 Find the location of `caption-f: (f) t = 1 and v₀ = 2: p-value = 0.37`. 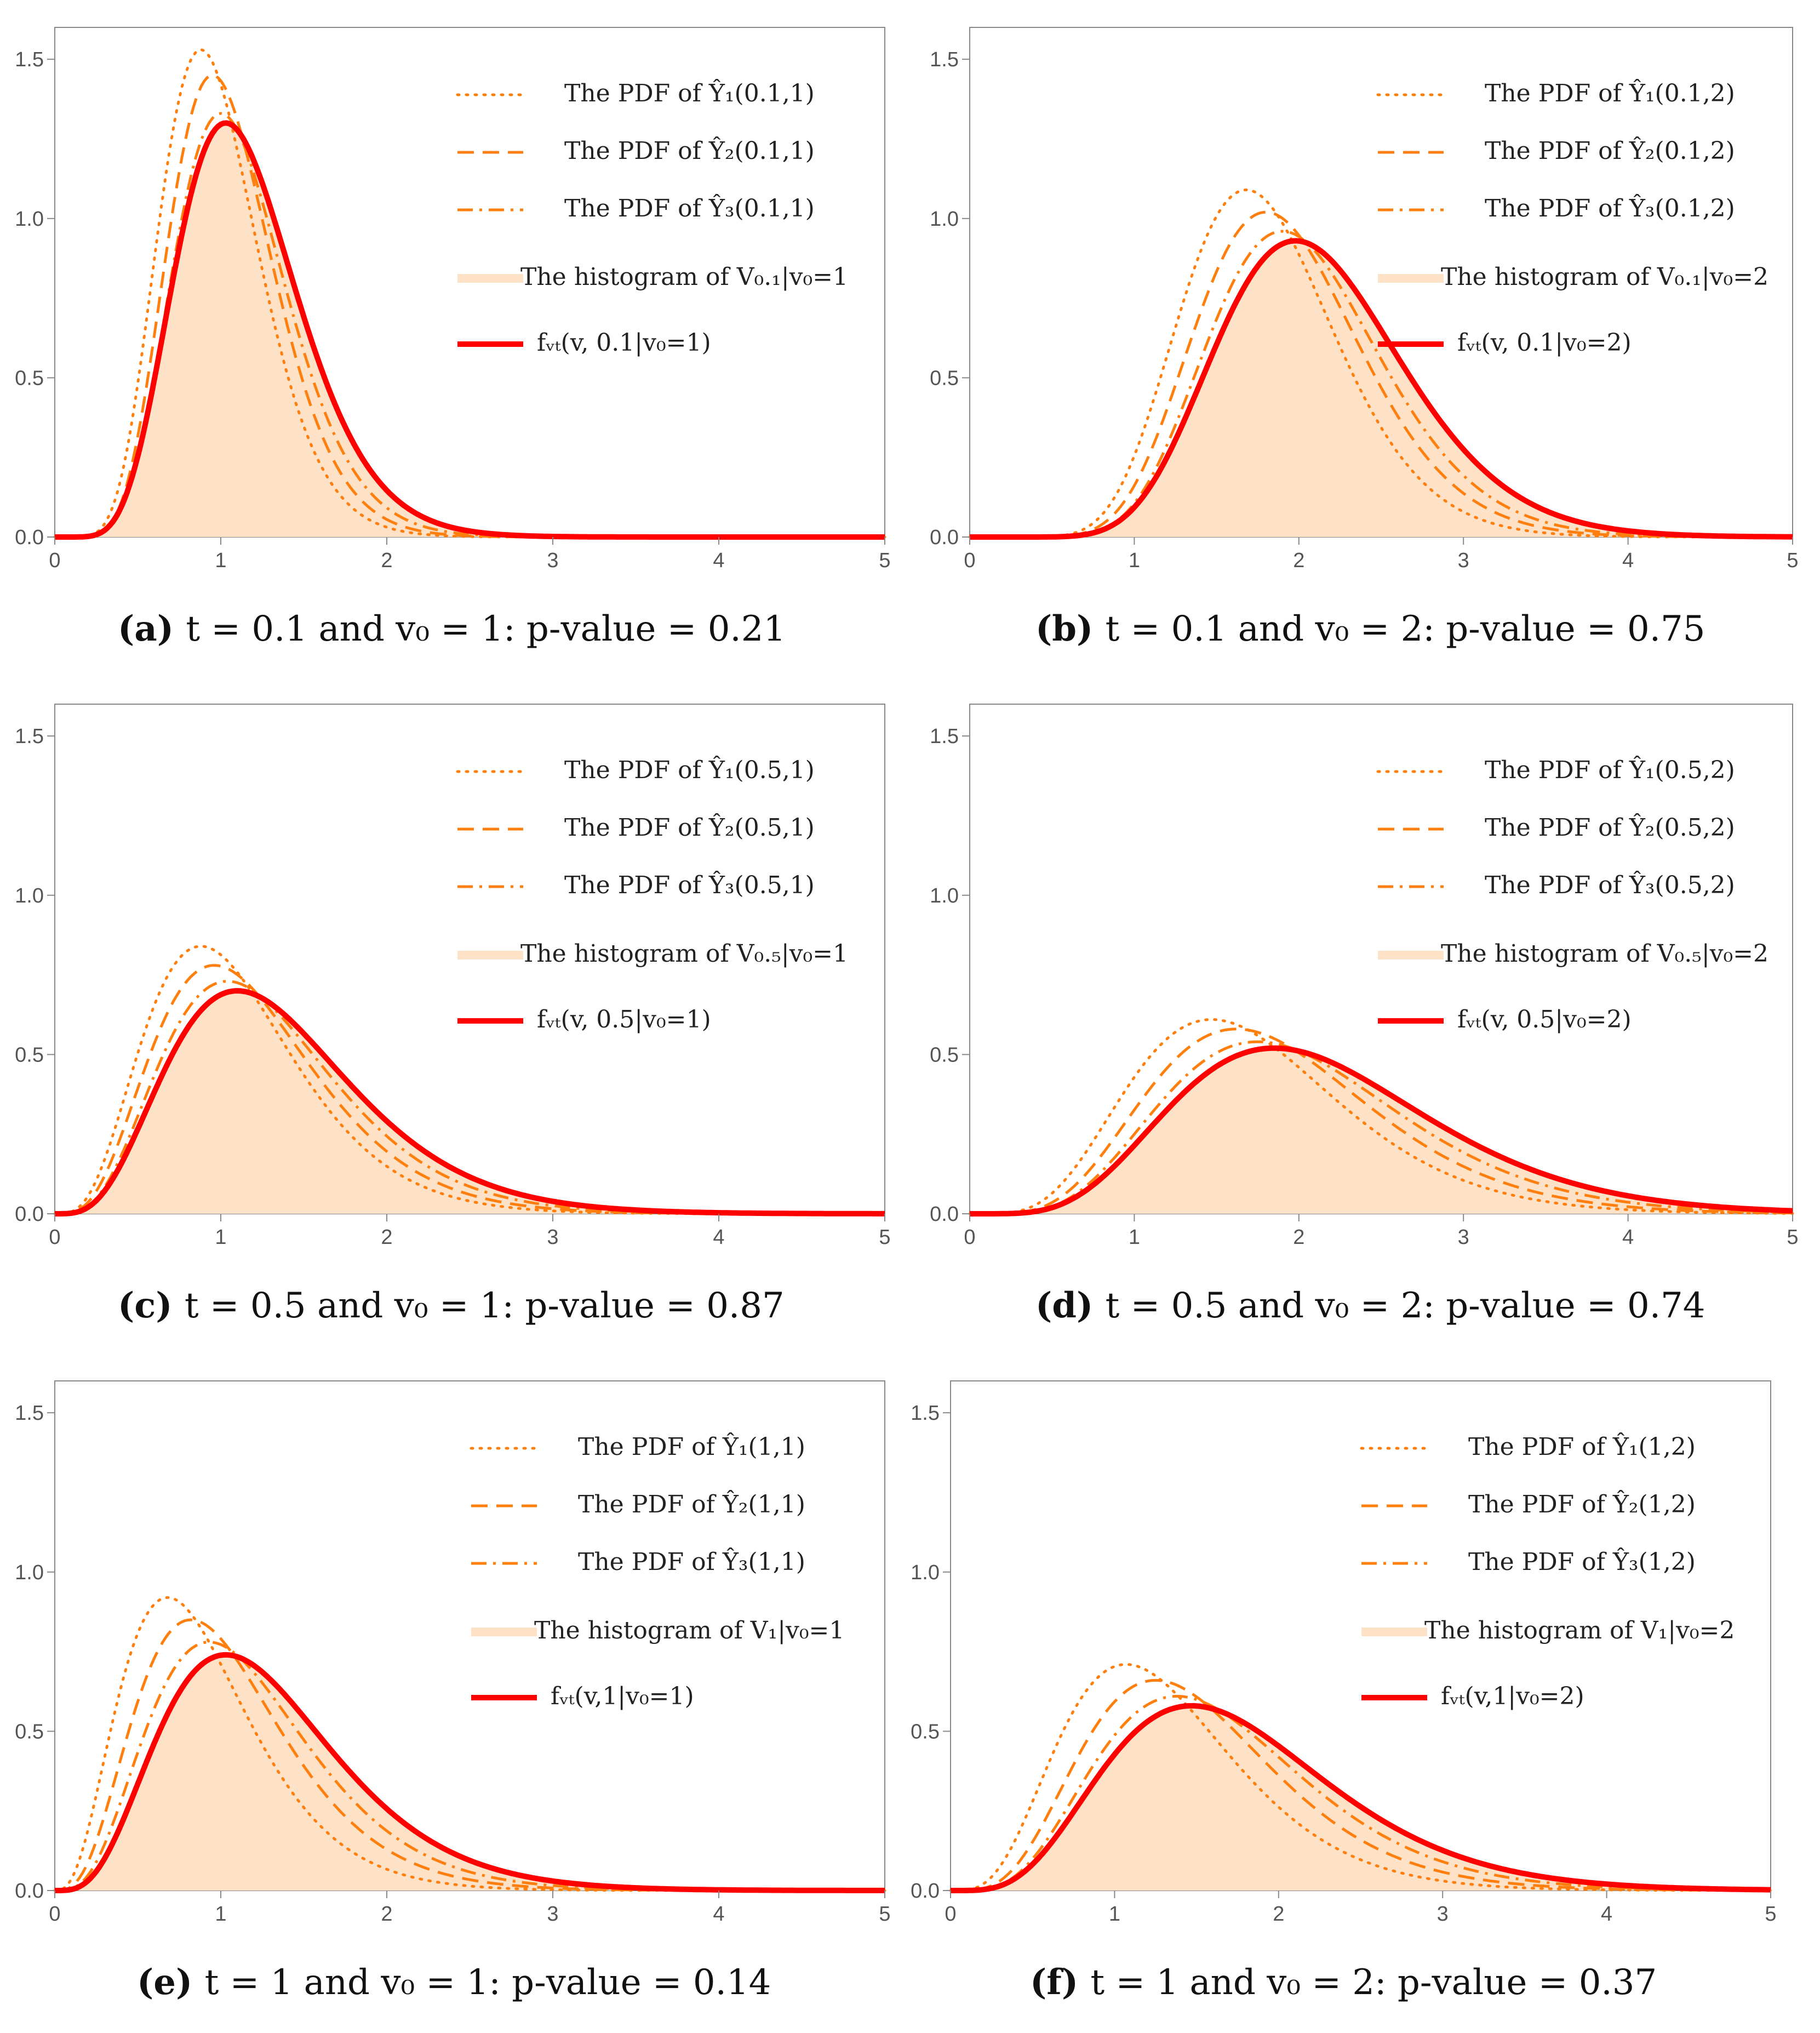

caption-f: (f) t = 1 and v₀ = 2: p-value = 0.37 is located at coordinates (1343, 1983).